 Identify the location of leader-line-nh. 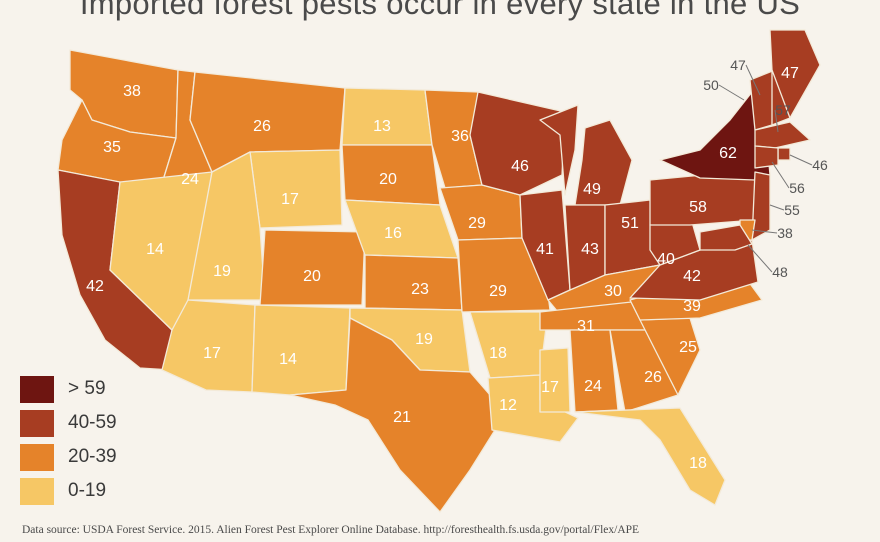
(753, 80).